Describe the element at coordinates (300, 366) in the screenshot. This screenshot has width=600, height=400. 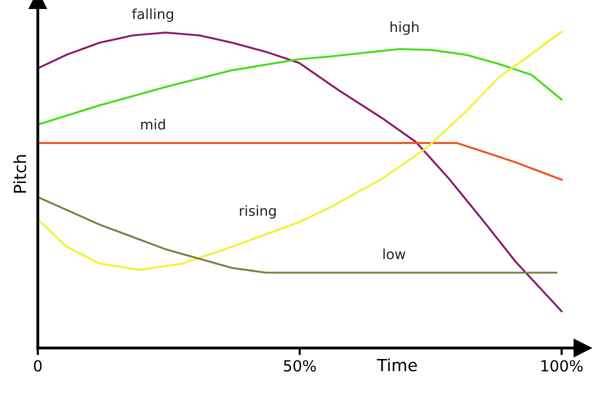
I see `x-tick-label: 50%` at that location.